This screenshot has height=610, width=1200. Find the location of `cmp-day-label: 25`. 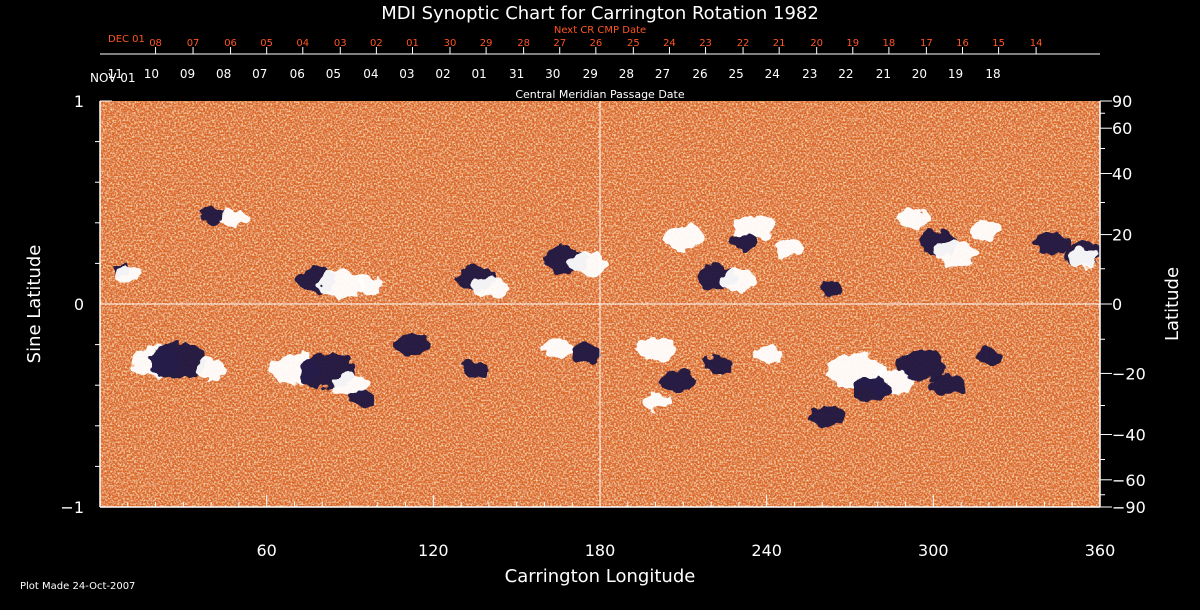

cmp-day-label: 25 is located at coordinates (735, 74).